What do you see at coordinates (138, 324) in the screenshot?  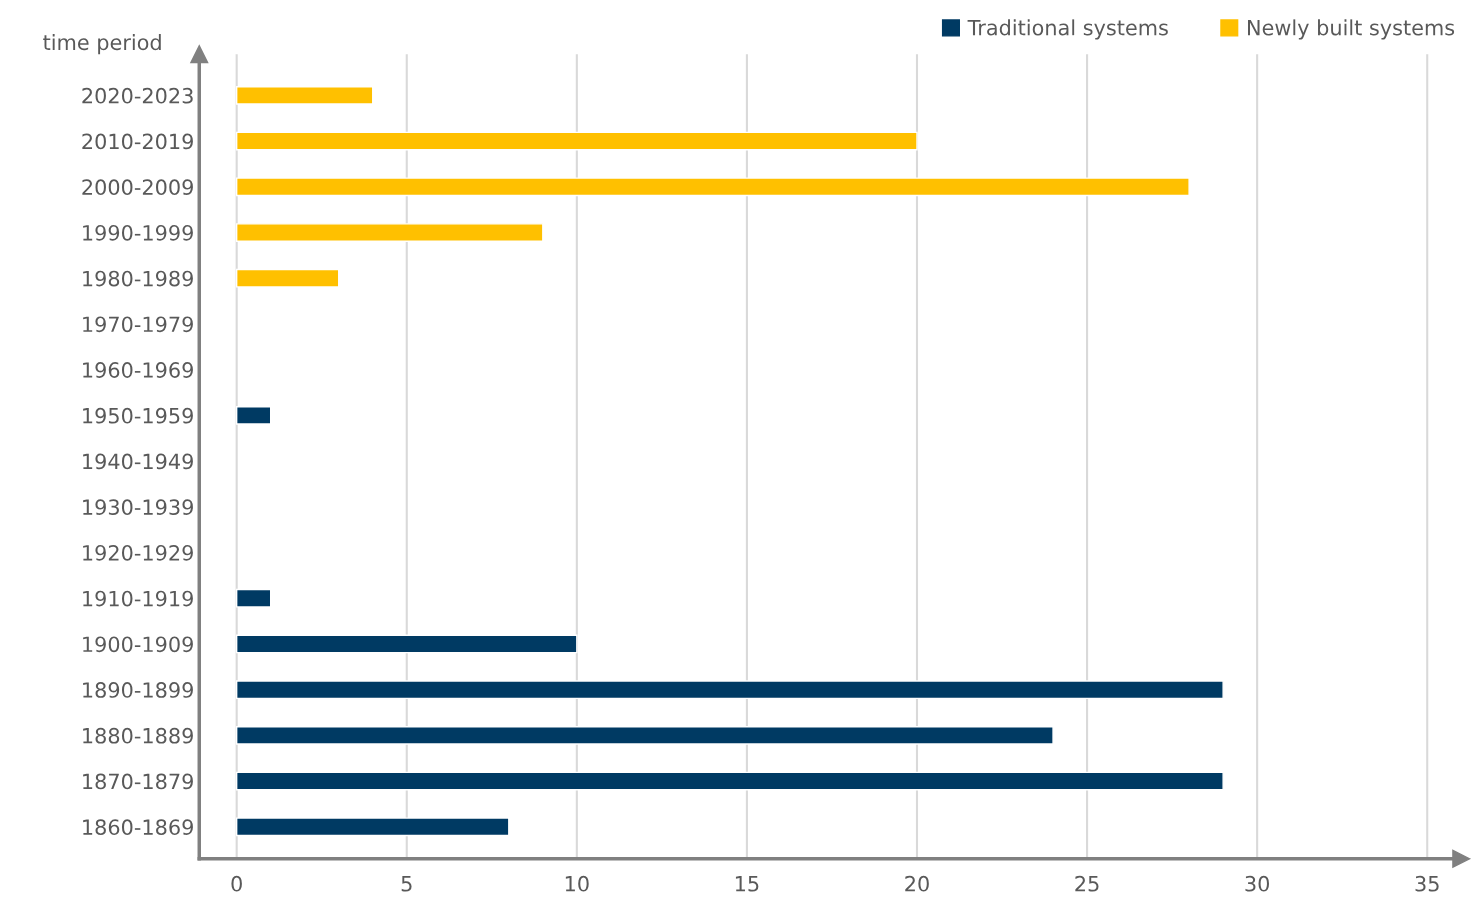 I see `y-tick-label: 1970-1979` at bounding box center [138, 324].